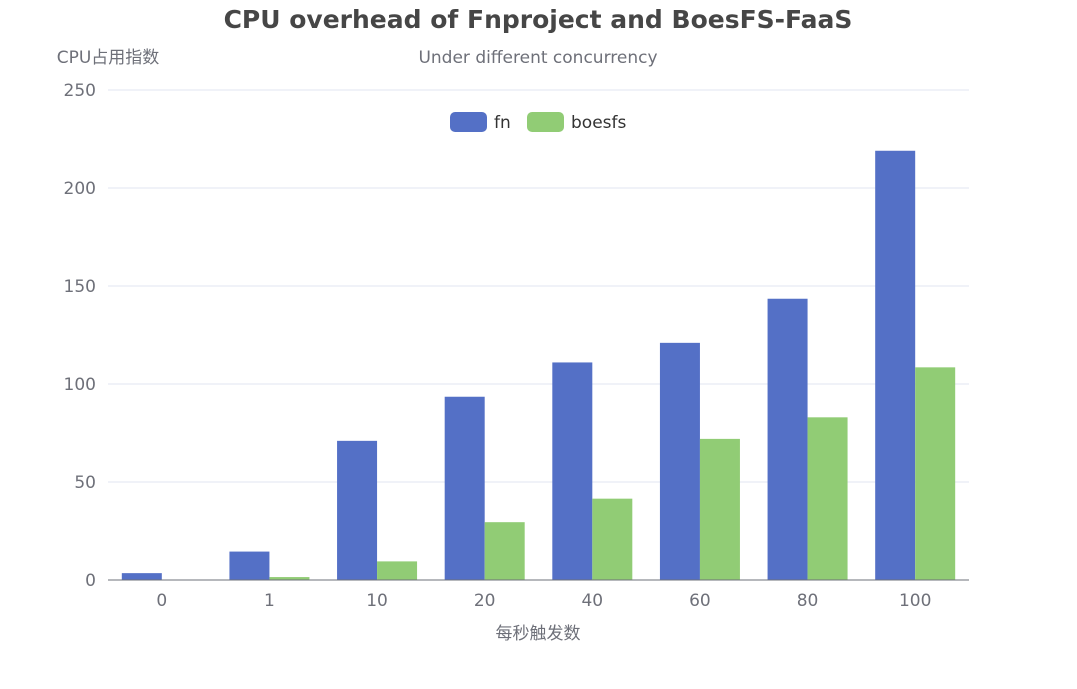  I want to click on legend-item-fn: fn, so click(480, 122).